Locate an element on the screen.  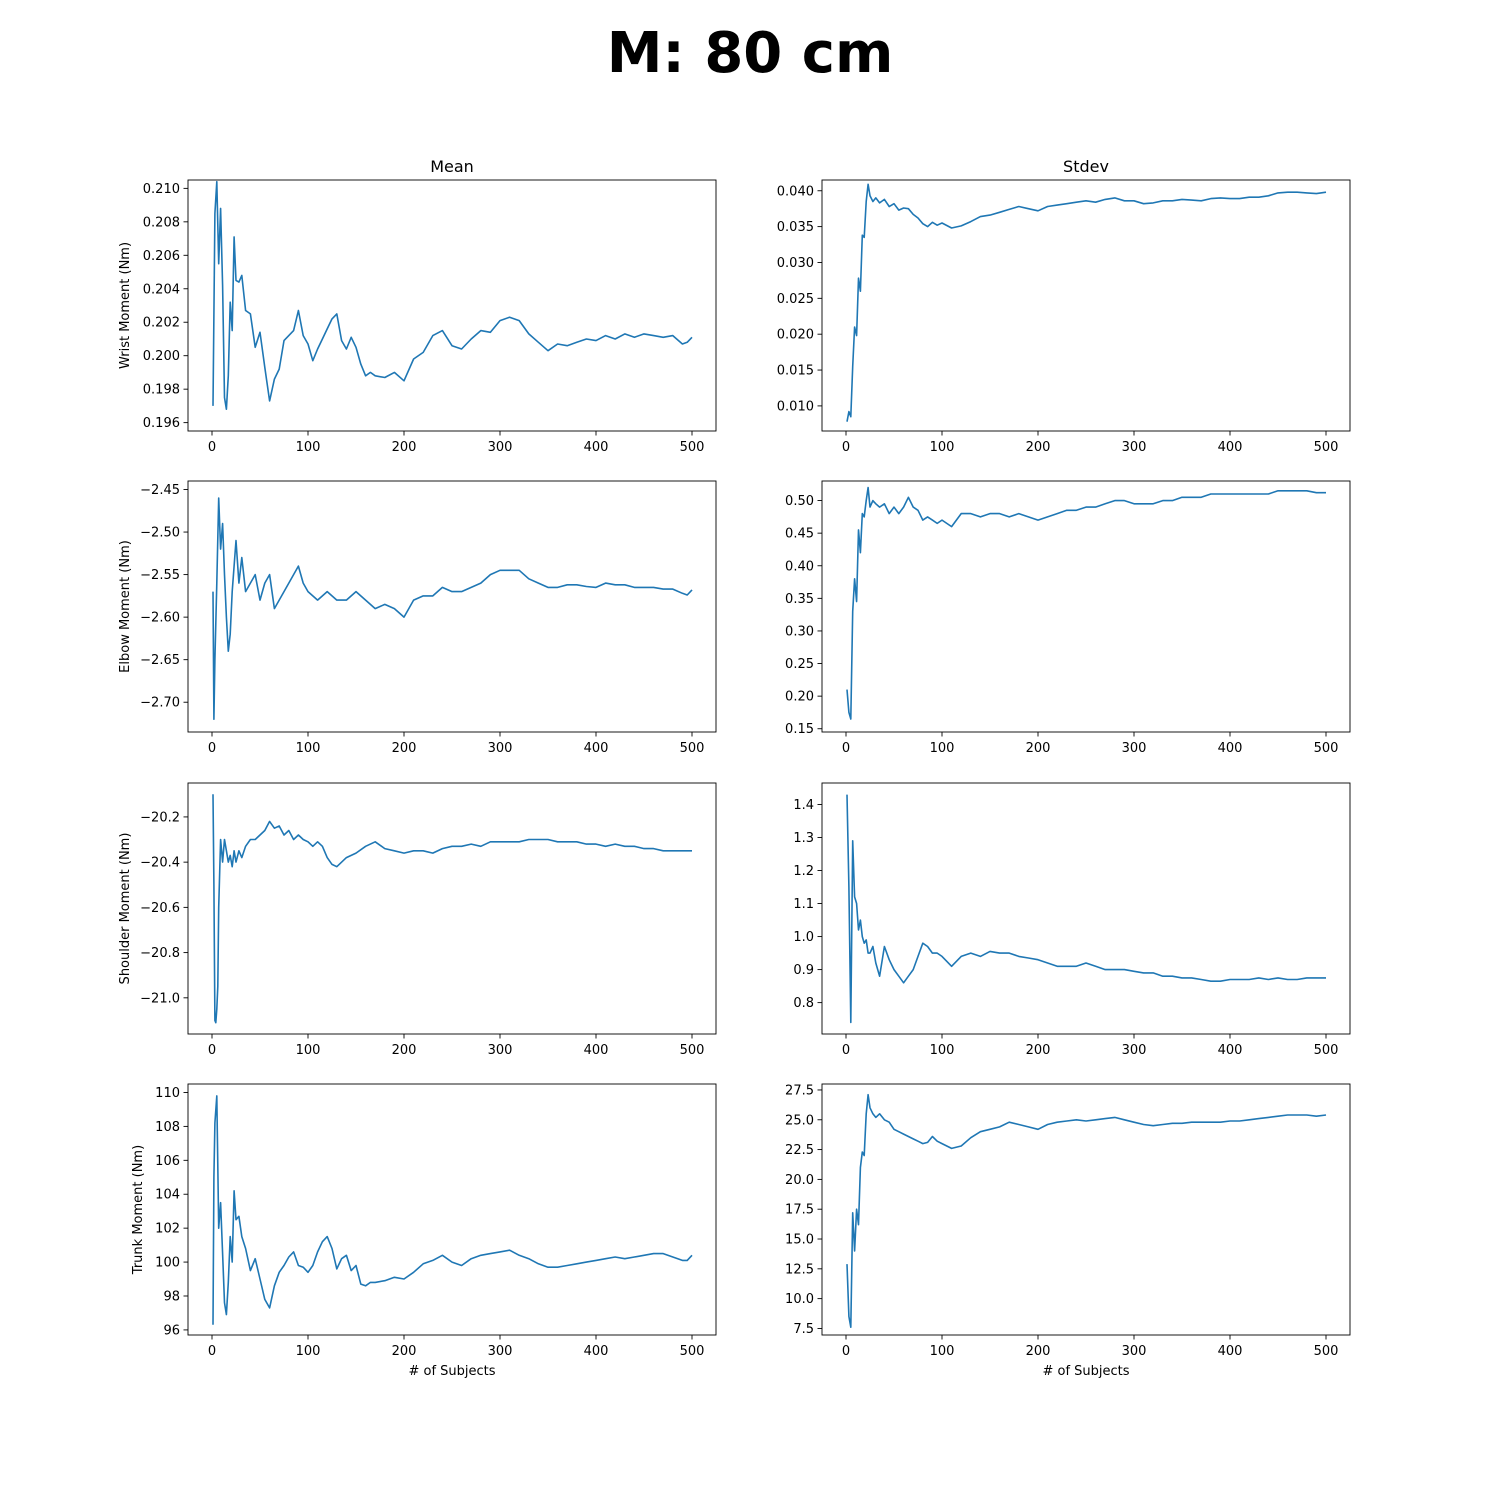
elbow-mean-ytick-label: −2.50 is located at coordinates (160, 533).